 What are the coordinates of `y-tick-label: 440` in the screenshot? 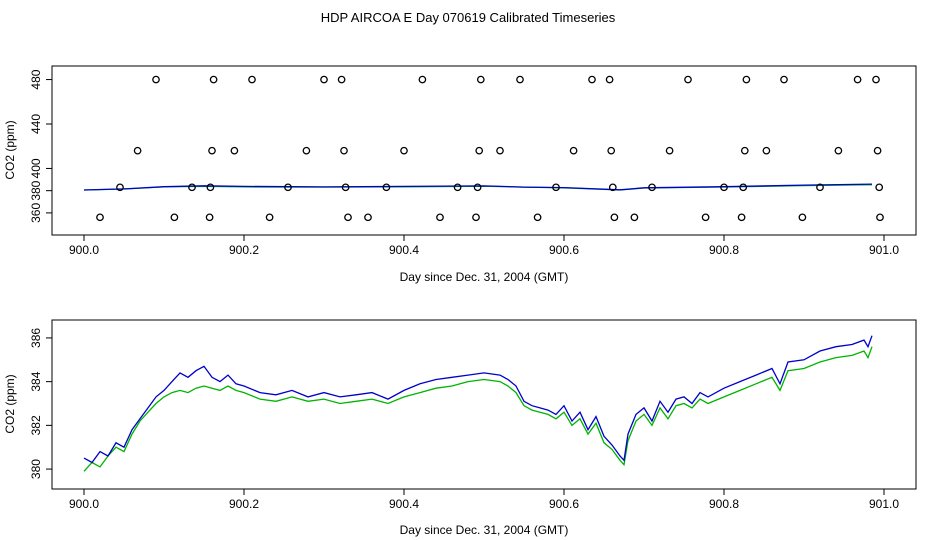 It's located at (36, 124).